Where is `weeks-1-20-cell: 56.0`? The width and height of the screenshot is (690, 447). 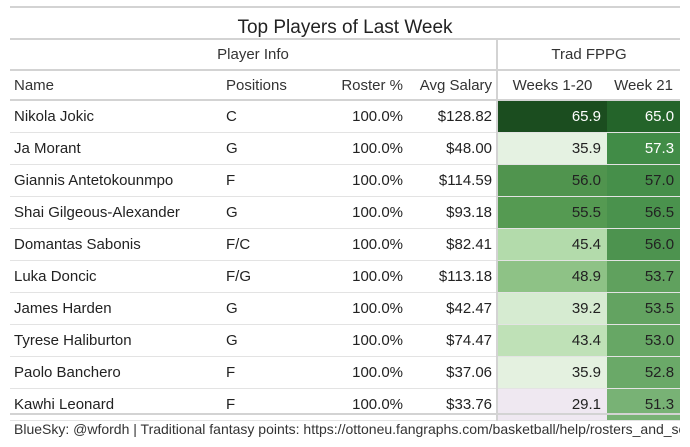 weeks-1-20-cell: 56.0 is located at coordinates (552, 180).